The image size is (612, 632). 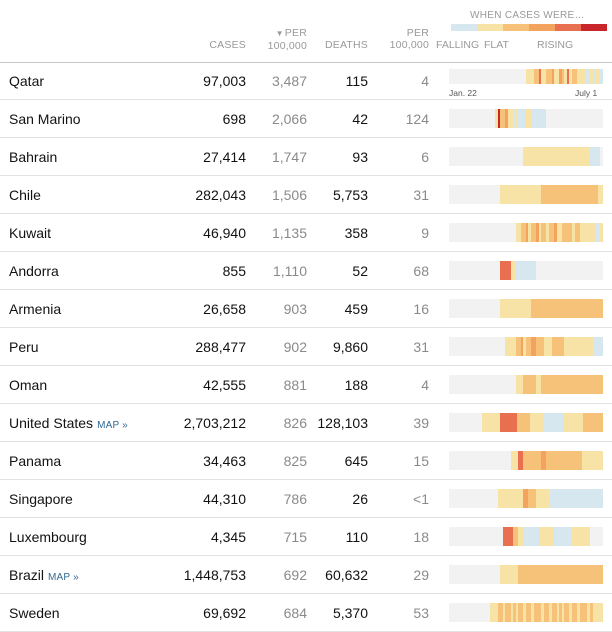 I want to click on table-row: Kuwait 46,940 1,135 358 9, so click(x=306, y=233).